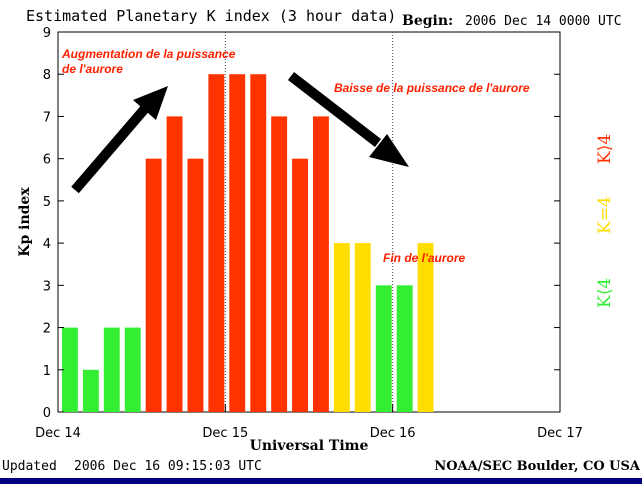 The width and height of the screenshot is (642, 484). I want to click on x-tick-label: Dec 14, so click(58, 433).